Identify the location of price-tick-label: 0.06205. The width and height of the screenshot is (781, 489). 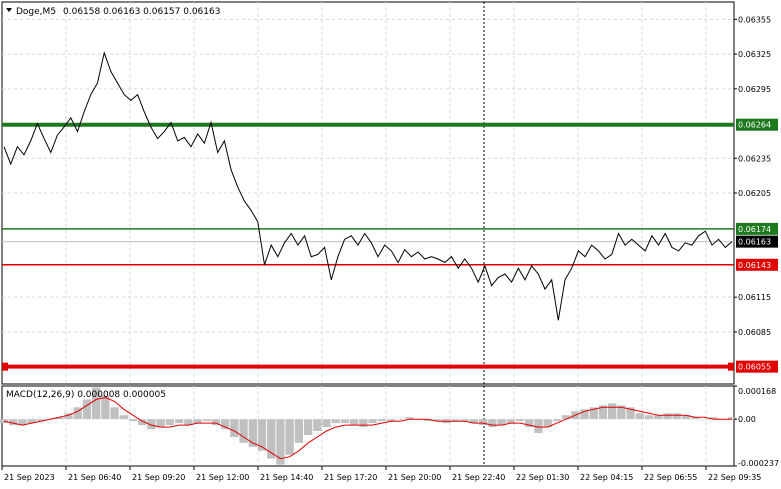
(754, 193).